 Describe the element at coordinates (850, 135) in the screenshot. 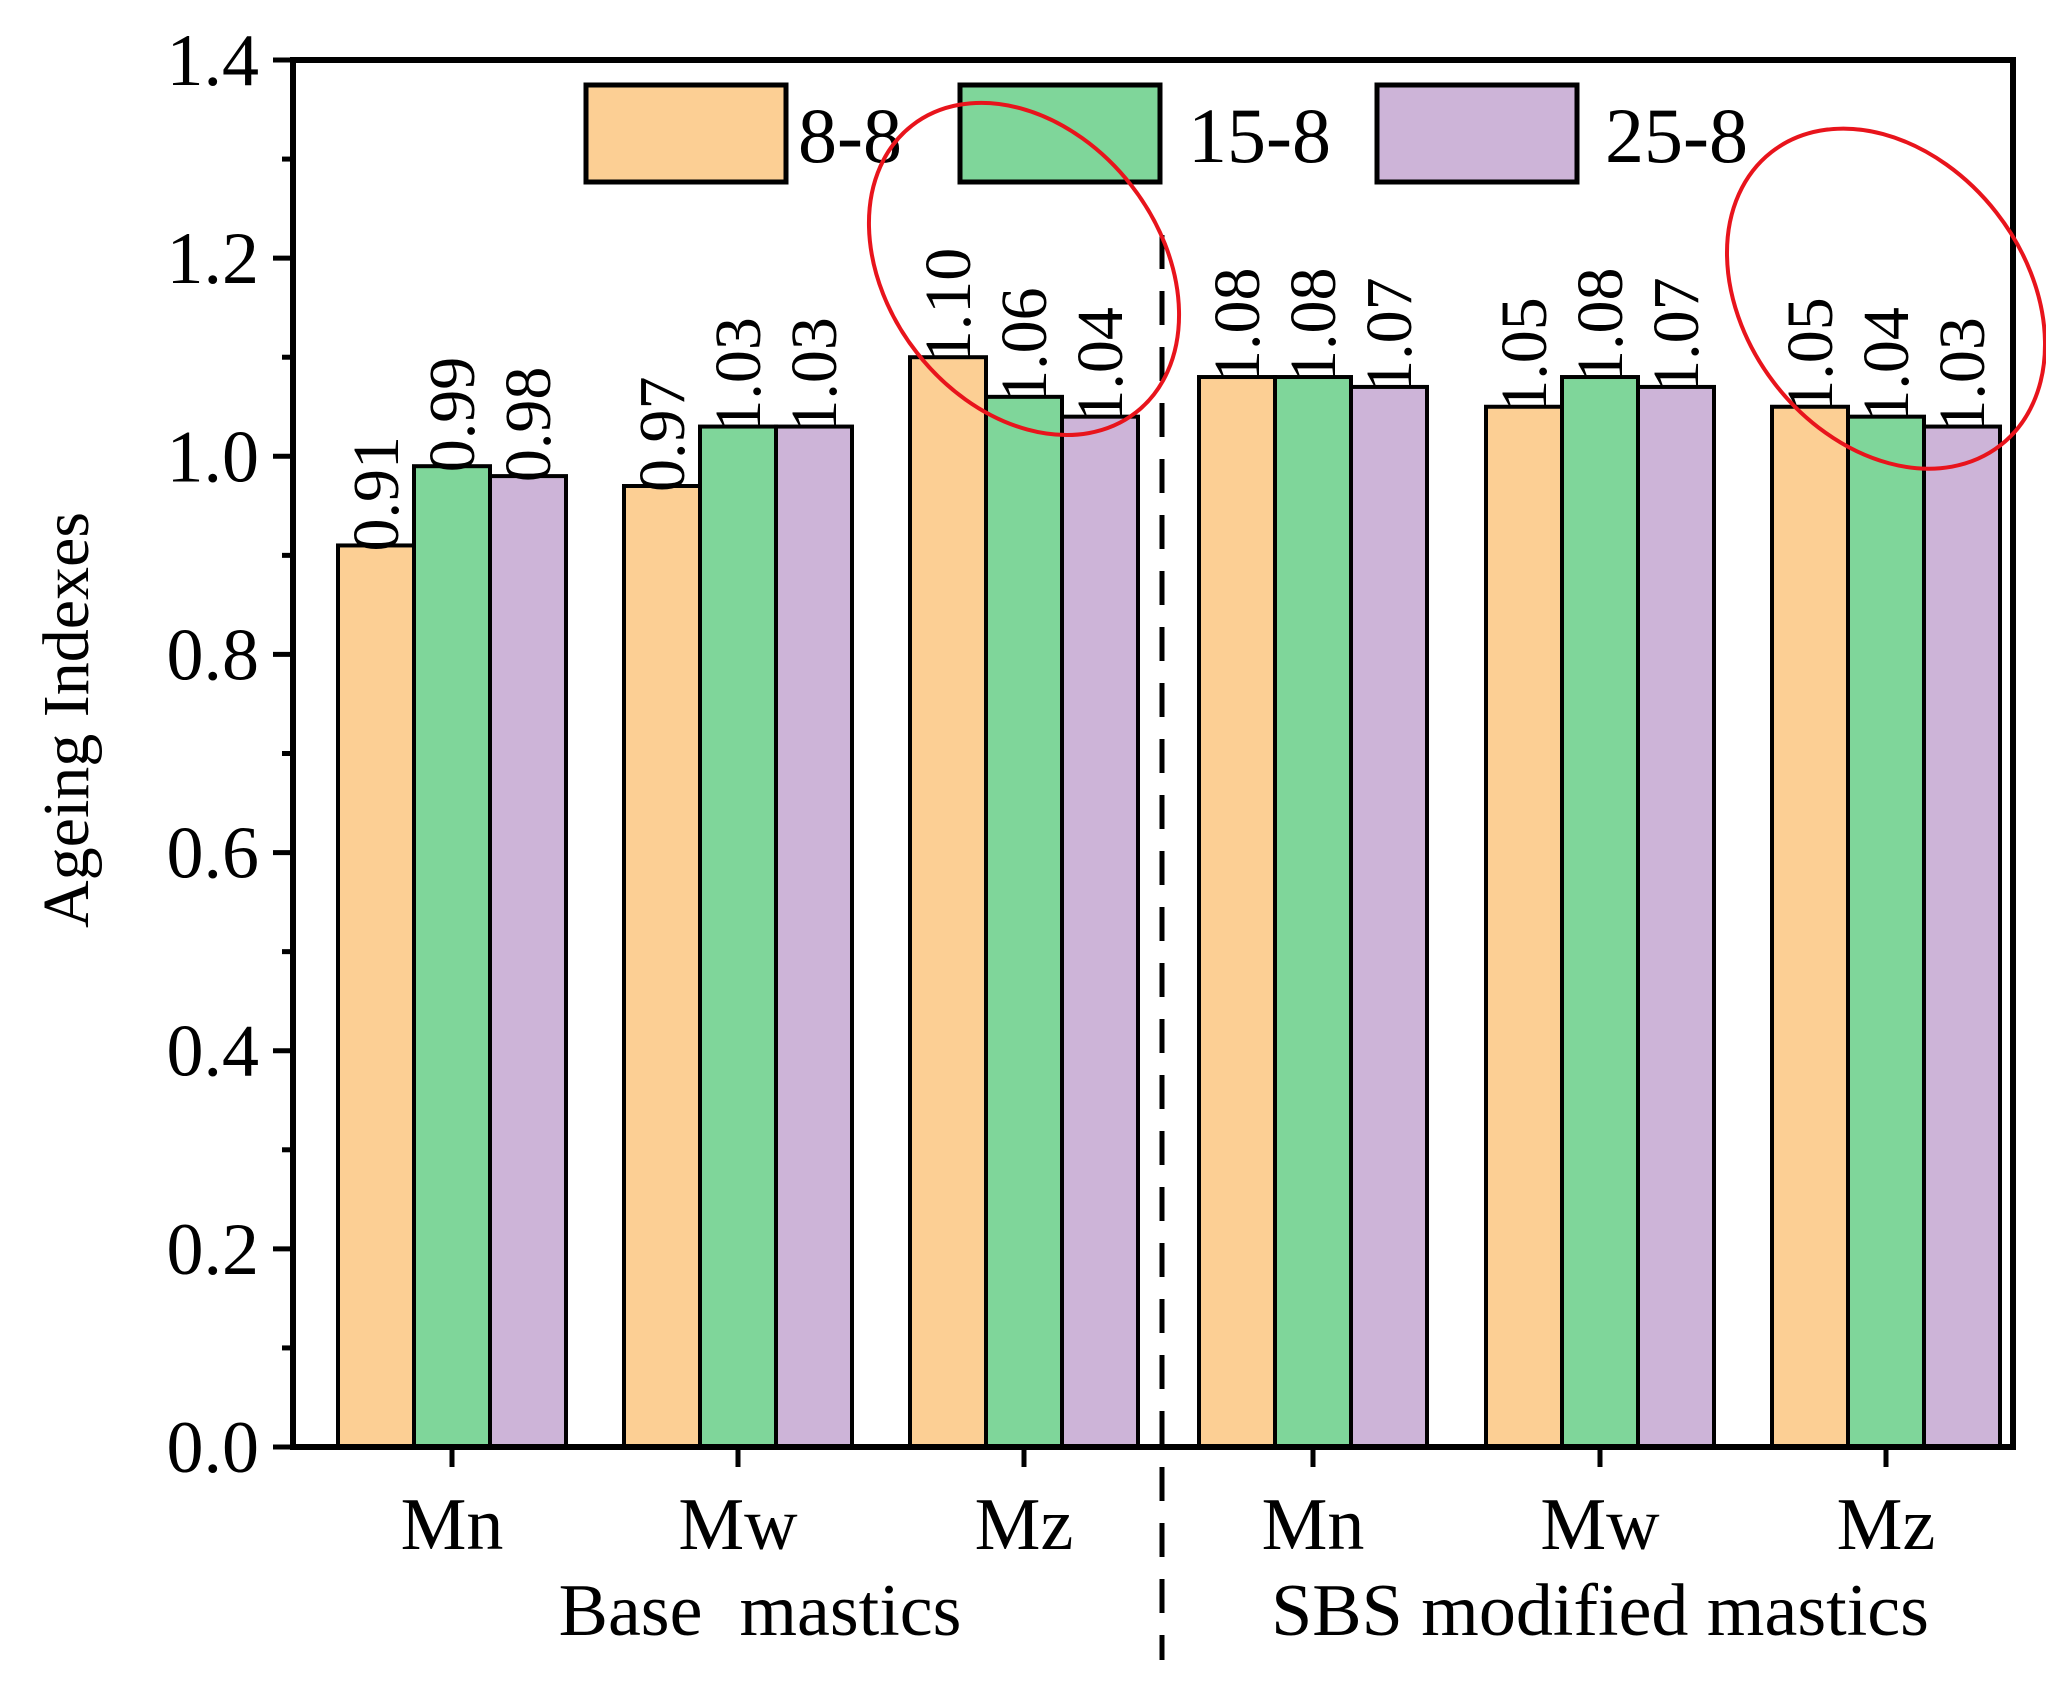

I see `legend-label-8-8: 8-8` at that location.